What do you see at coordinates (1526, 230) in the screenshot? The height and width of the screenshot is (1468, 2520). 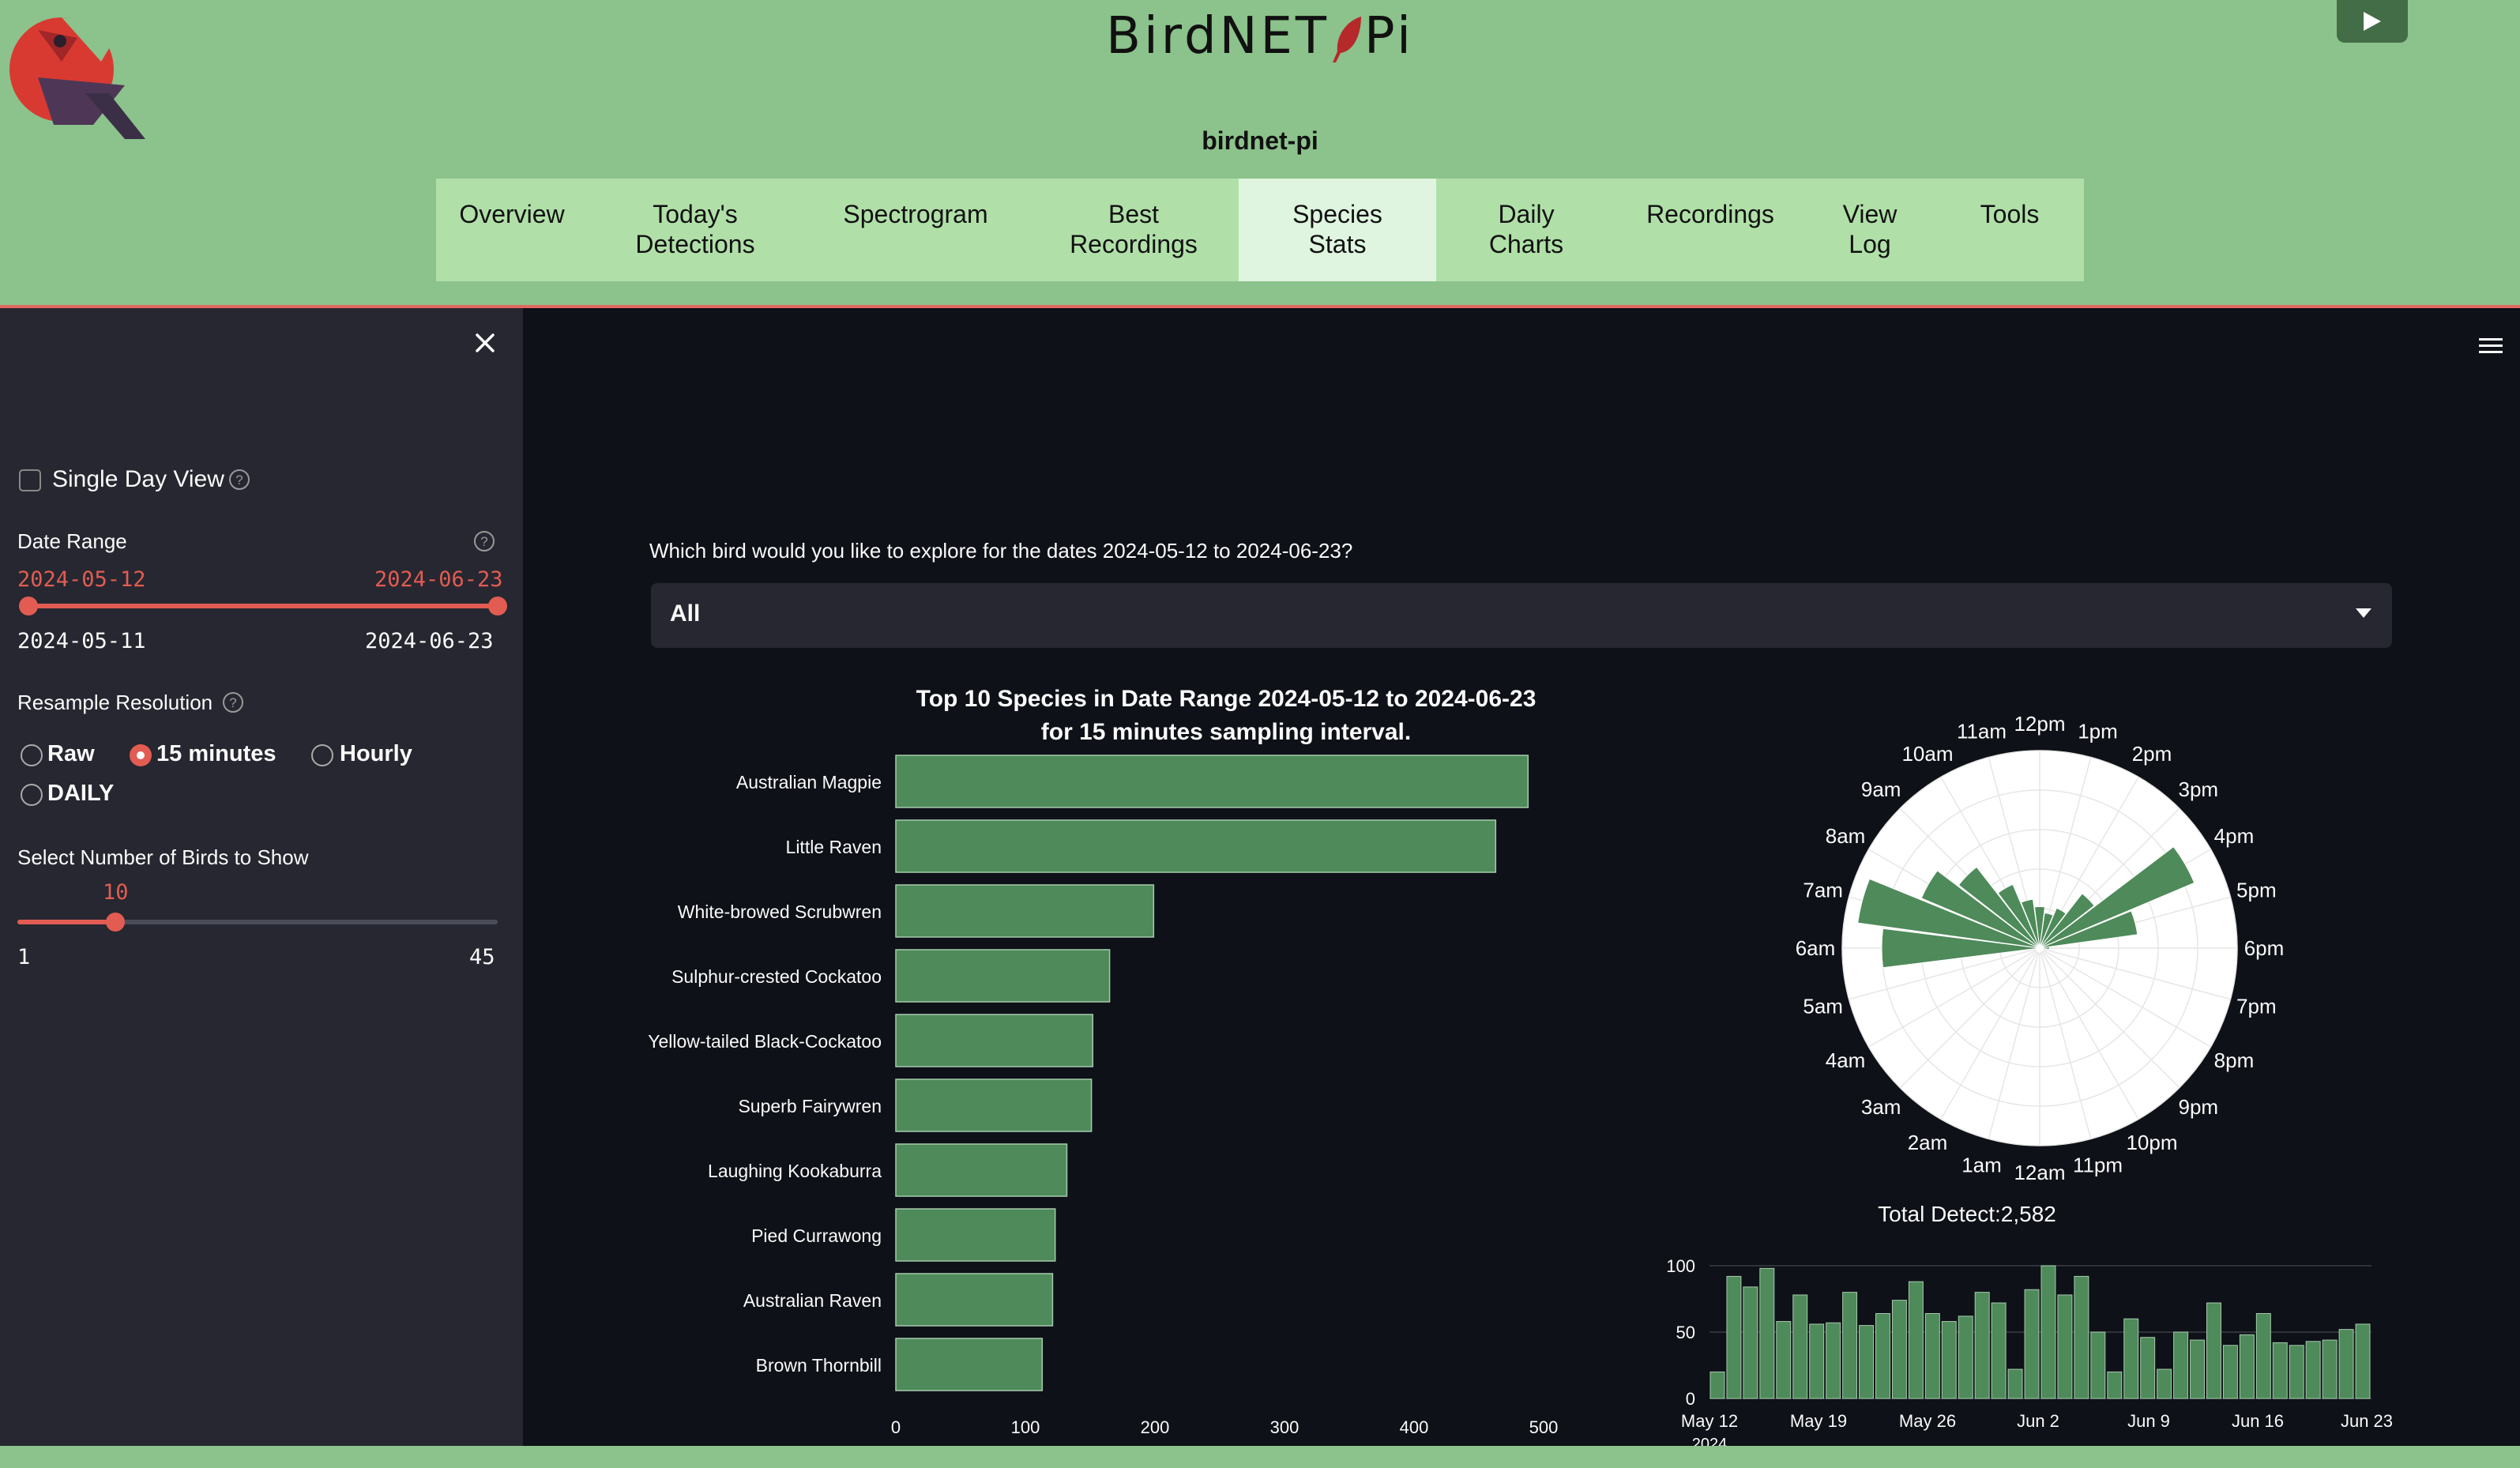 I see `tab-daily-charts: Daily Charts` at bounding box center [1526, 230].